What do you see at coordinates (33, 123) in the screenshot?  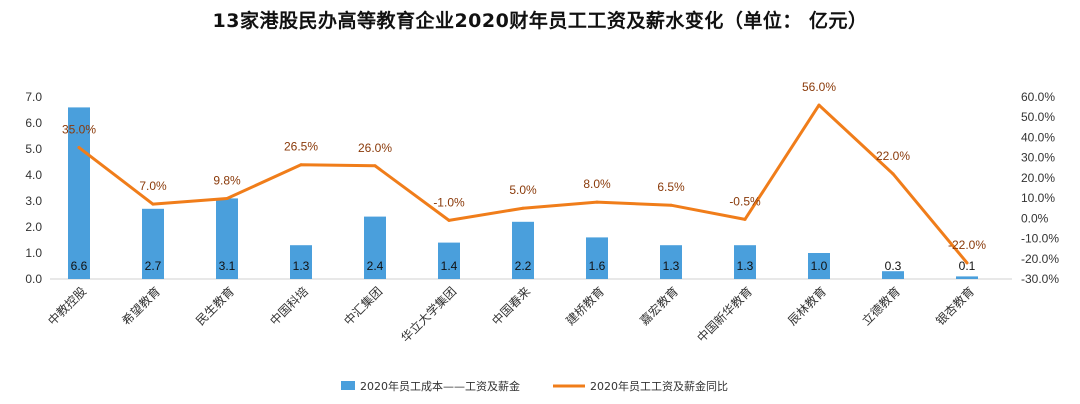 I see `y-left-tick-label: 6.0` at bounding box center [33, 123].